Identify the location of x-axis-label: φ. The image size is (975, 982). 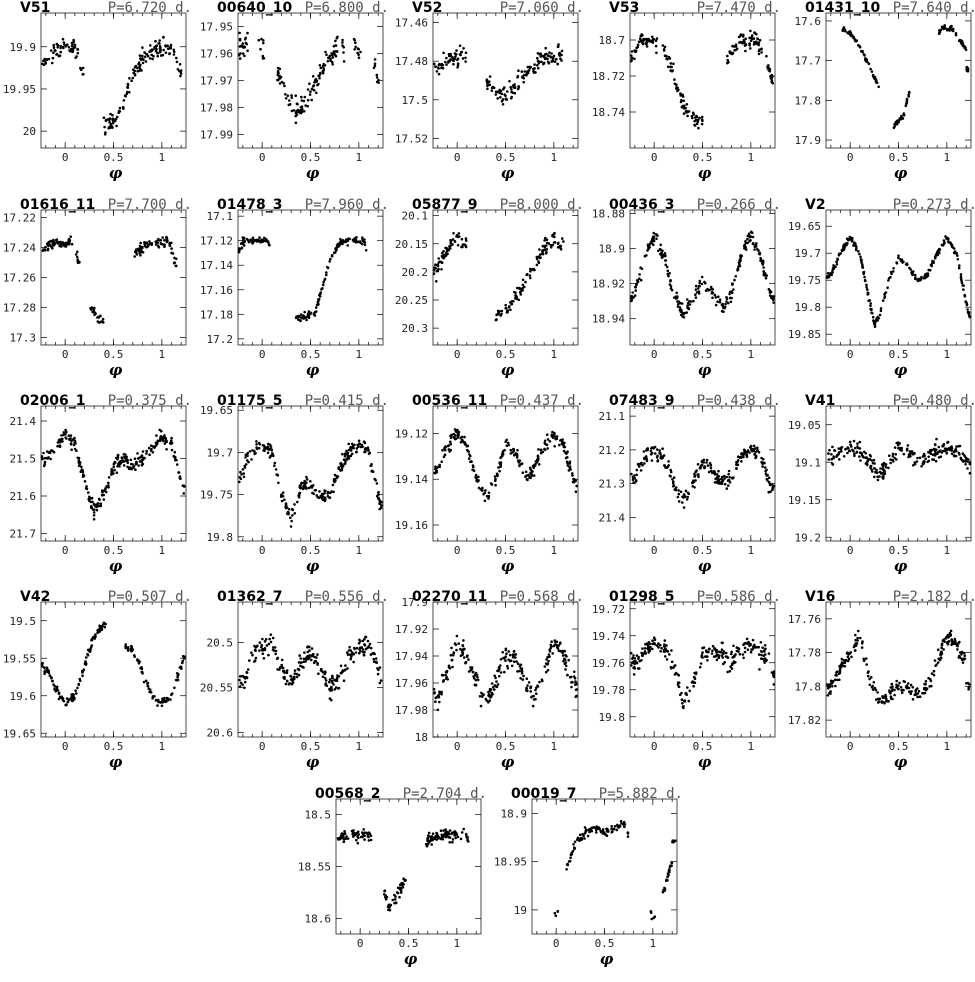
(901, 566).